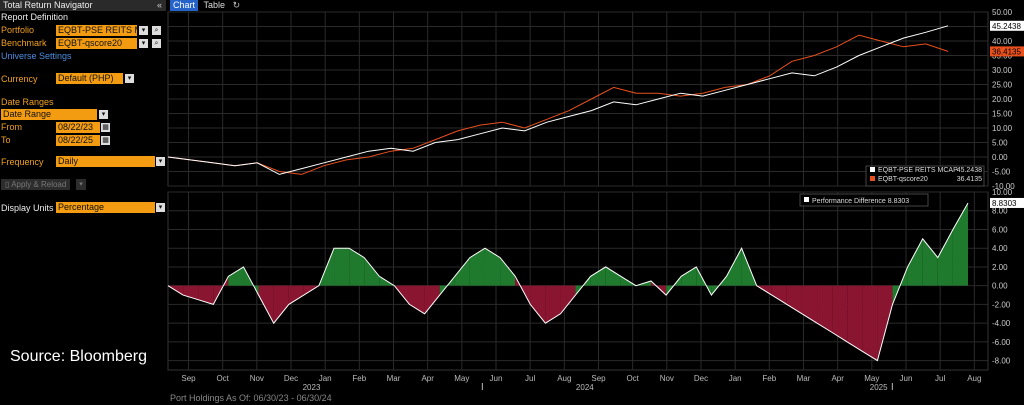  What do you see at coordinates (27, 208) in the screenshot?
I see `display-units-label: Display Units` at bounding box center [27, 208].